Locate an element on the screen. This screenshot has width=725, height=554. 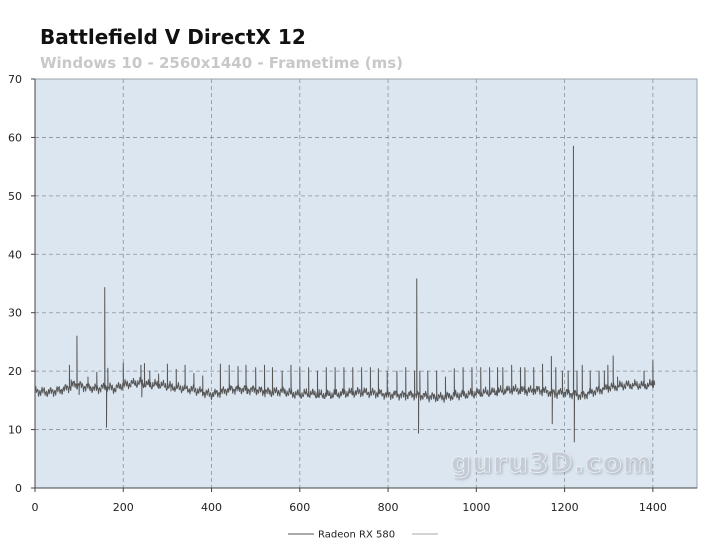
y-axis-ticks: 0 10 20 30 40 50 60 70 is located at coordinates (21, 284).